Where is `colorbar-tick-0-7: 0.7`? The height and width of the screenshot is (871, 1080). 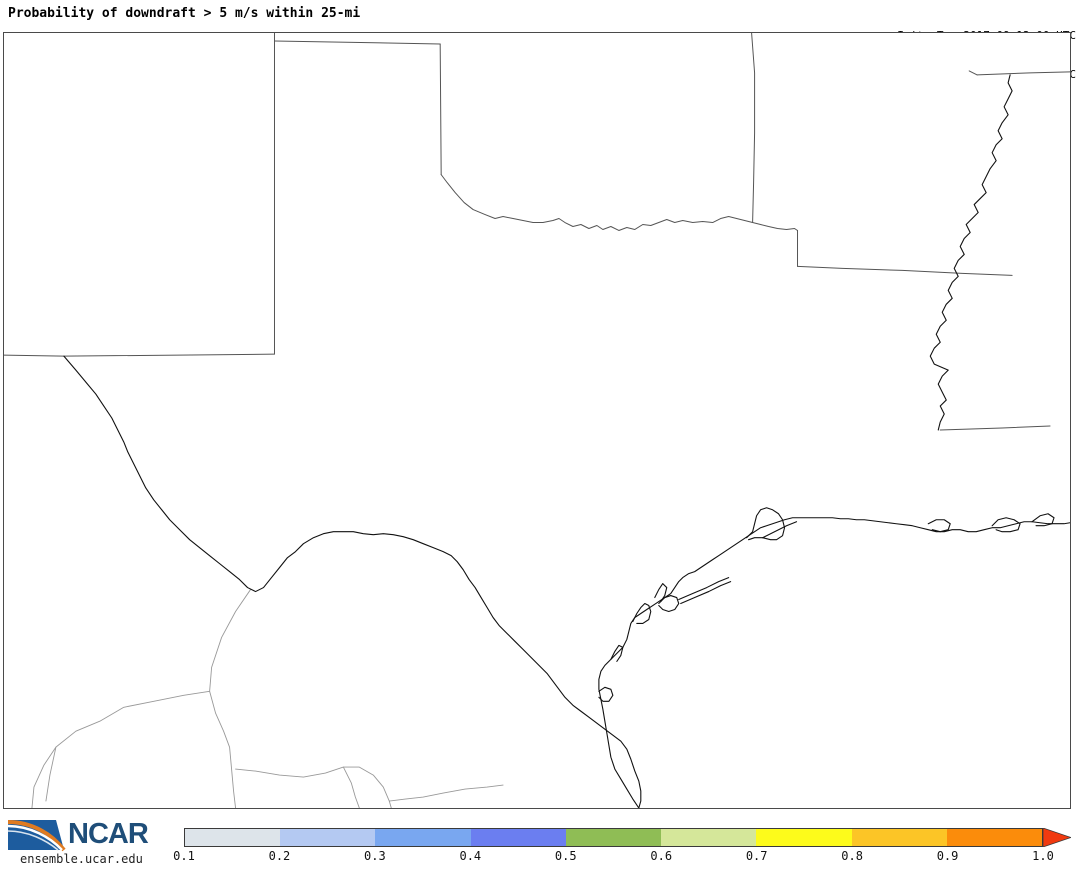 colorbar-tick-0-7: 0.7 is located at coordinates (756, 856).